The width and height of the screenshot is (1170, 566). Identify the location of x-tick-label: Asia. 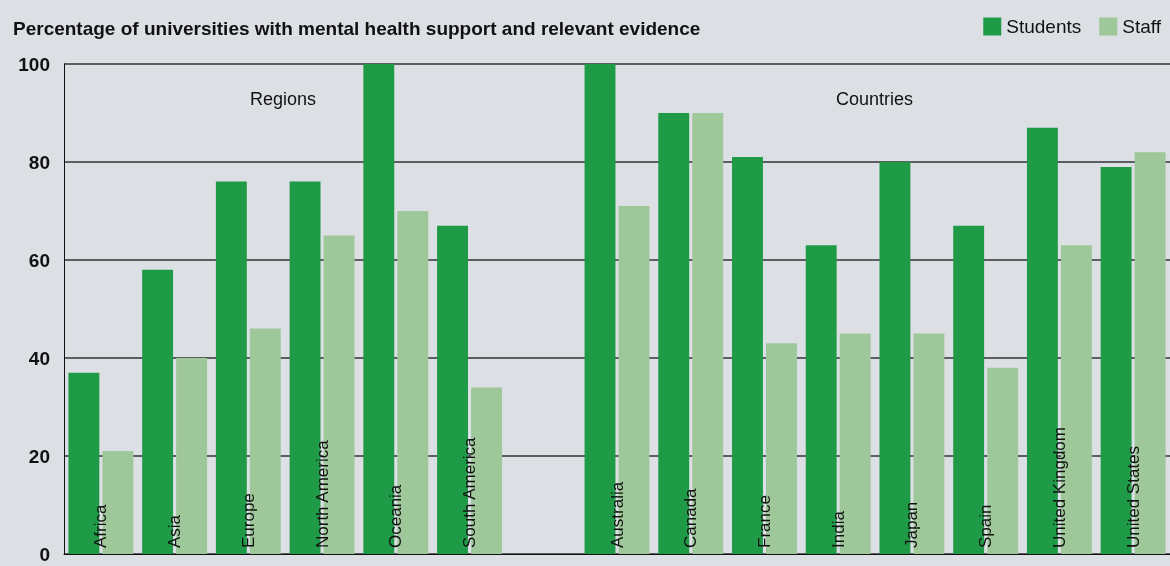
(175, 531).